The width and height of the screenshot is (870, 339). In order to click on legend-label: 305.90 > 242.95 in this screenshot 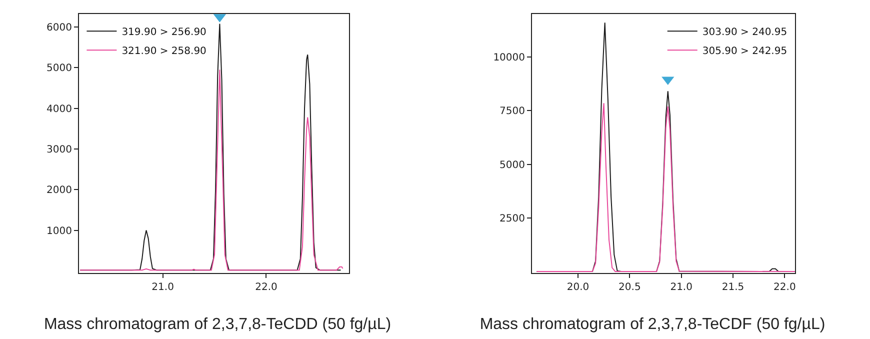, I will do `click(745, 51)`.